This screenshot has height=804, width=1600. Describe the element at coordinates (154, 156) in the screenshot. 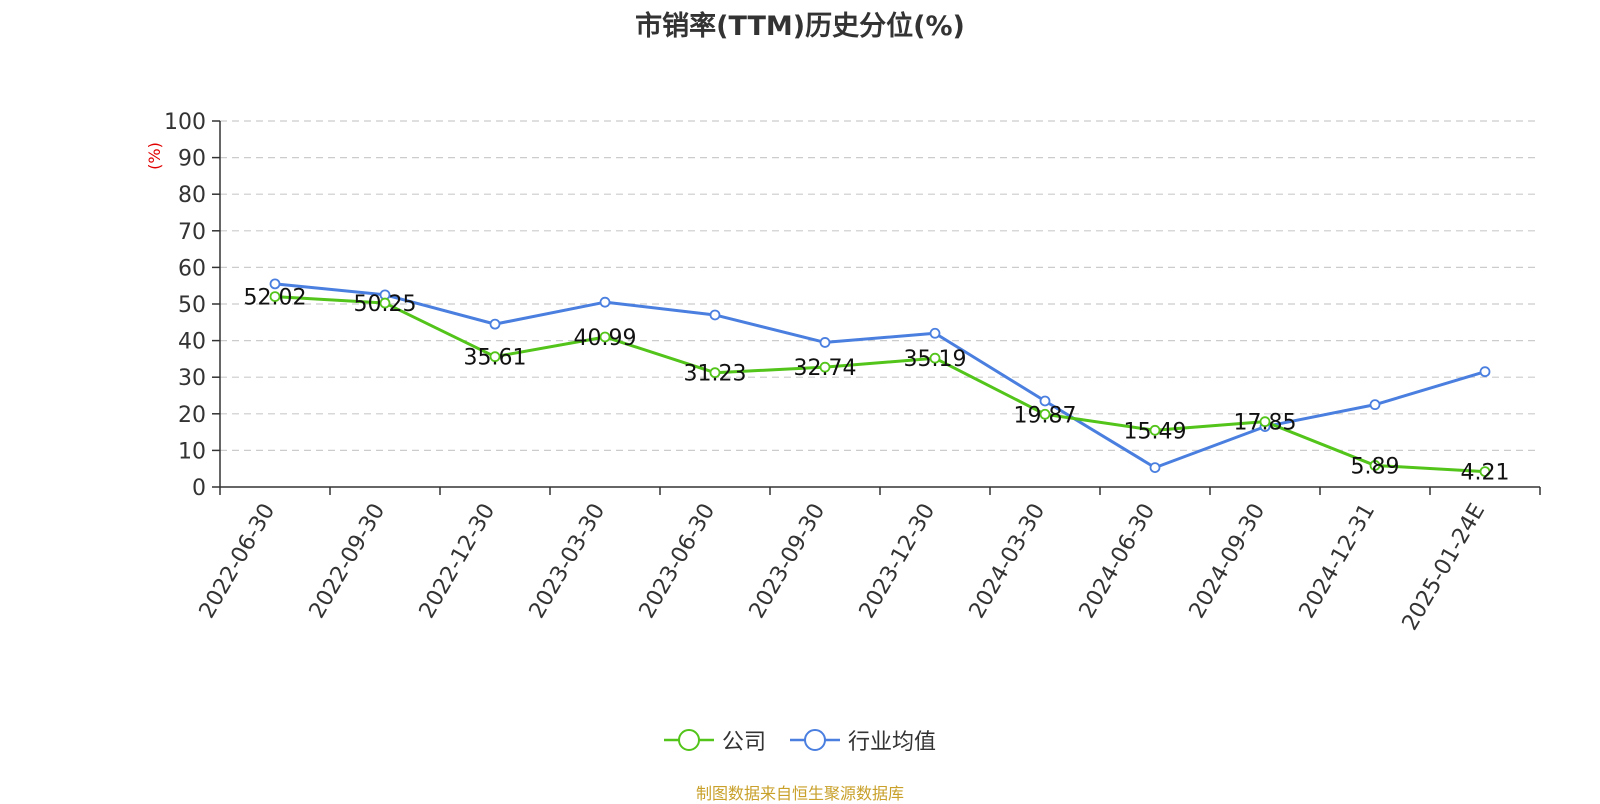

I see `y-axis-label: (%)` at that location.